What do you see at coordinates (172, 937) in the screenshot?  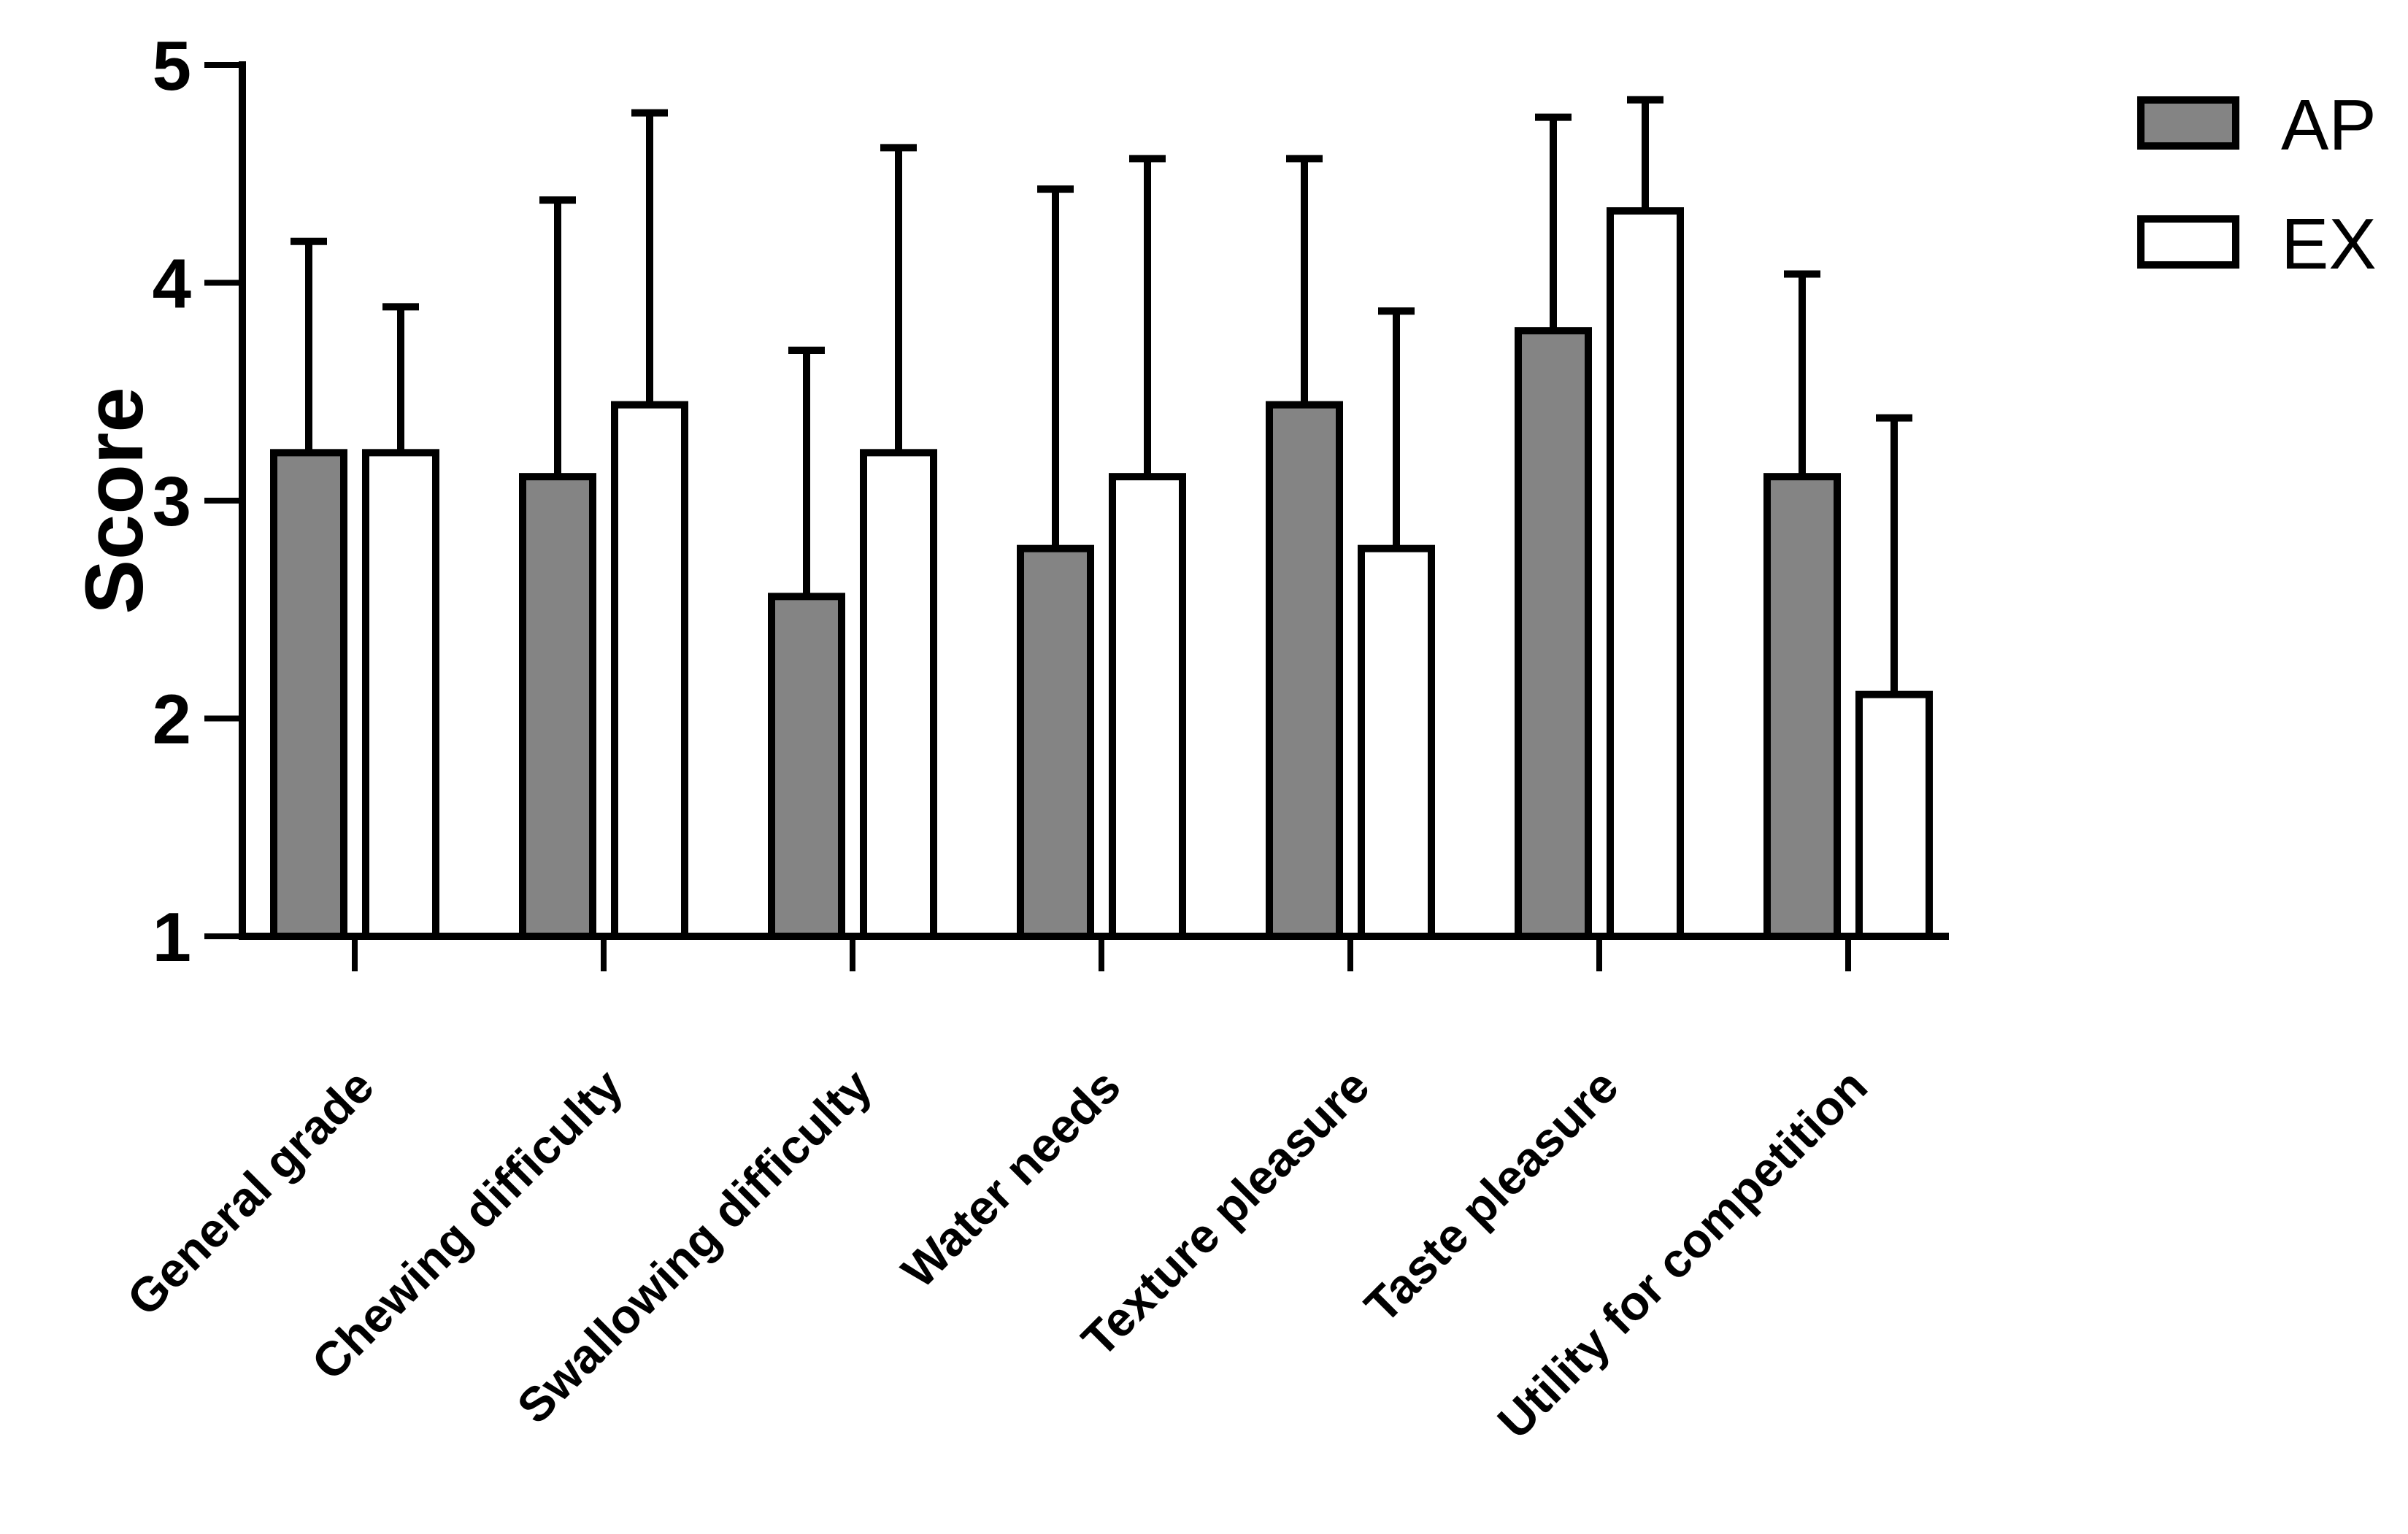 I see `y-tick-label-1: 1` at bounding box center [172, 937].